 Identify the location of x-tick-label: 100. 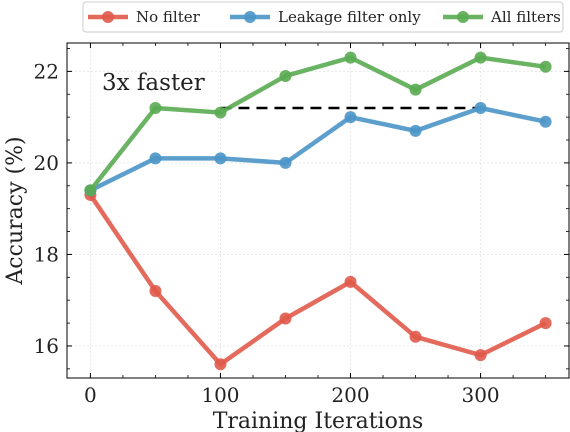
(220, 395).